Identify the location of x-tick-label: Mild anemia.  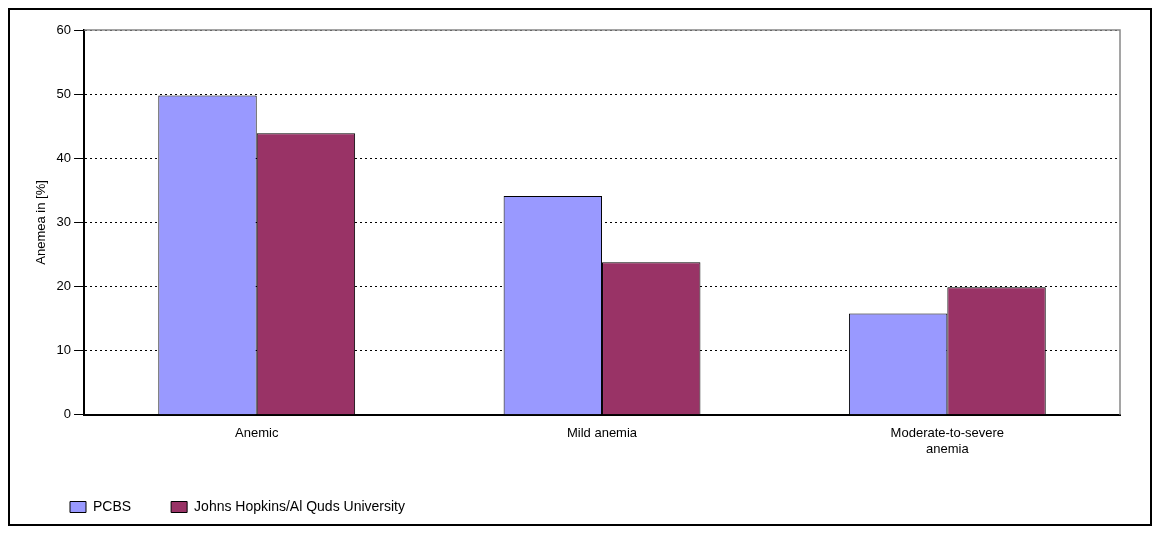
(602, 433).